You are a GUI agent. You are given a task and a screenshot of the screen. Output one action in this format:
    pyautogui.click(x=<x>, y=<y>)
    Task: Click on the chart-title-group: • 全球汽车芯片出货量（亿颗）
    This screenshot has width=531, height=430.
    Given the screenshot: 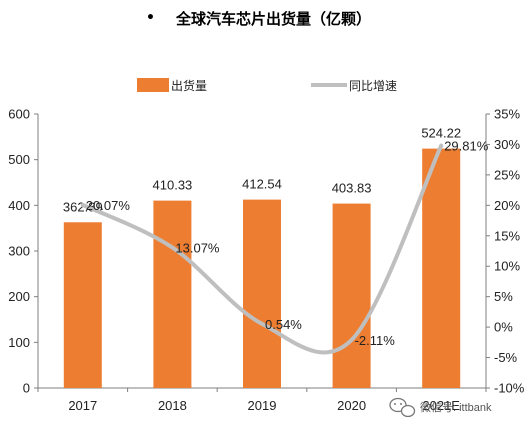 What is the action you would take?
    pyautogui.click(x=258, y=19)
    